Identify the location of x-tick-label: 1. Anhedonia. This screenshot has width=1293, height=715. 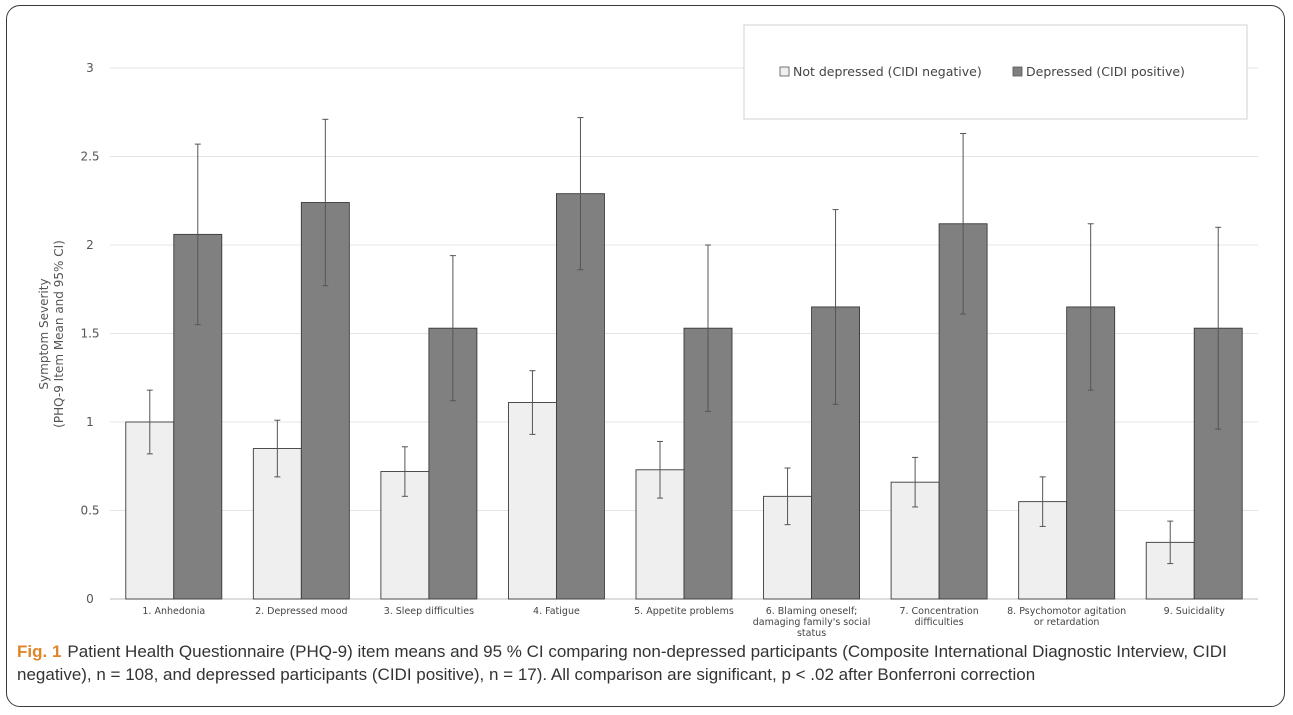
(173, 611).